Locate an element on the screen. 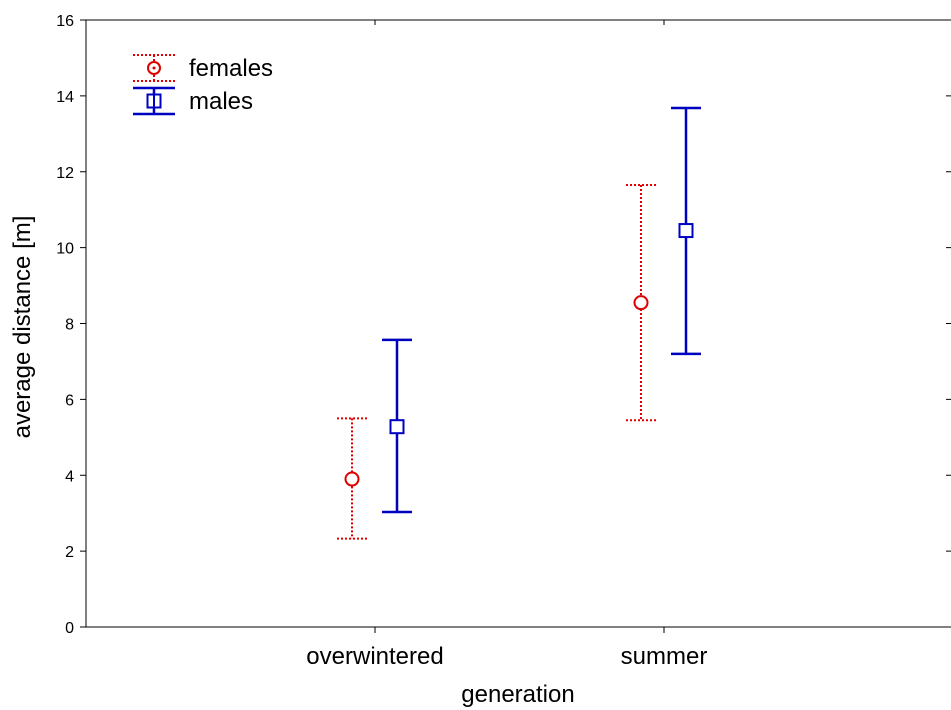 The image size is (951, 710). x-axis-title: generation is located at coordinates (517, 694).